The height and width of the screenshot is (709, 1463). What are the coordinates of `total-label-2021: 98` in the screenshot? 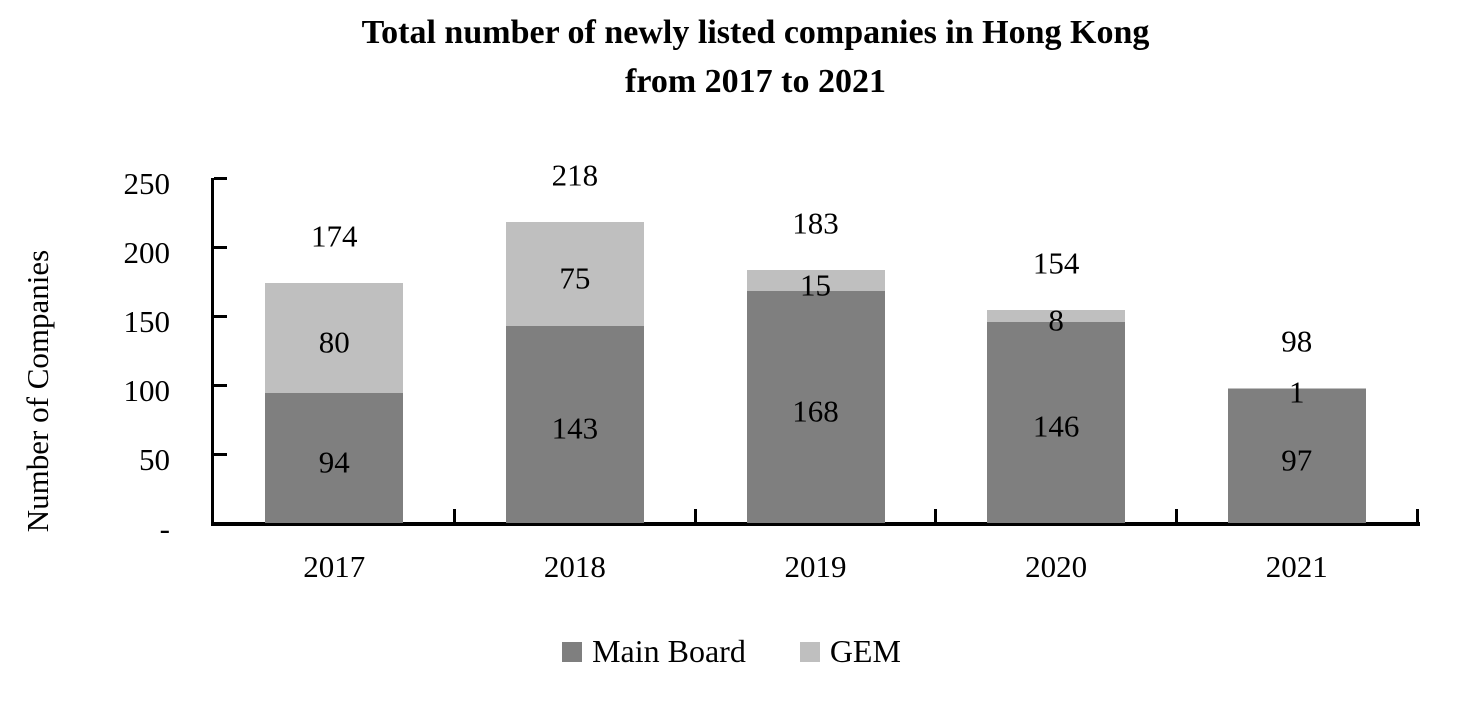 It's located at (1297, 341).